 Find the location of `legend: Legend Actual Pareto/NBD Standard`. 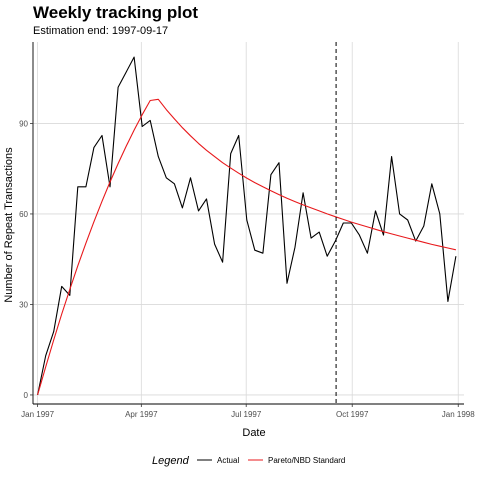

legend: Legend Actual Pareto/NBD Standard is located at coordinates (248, 461).